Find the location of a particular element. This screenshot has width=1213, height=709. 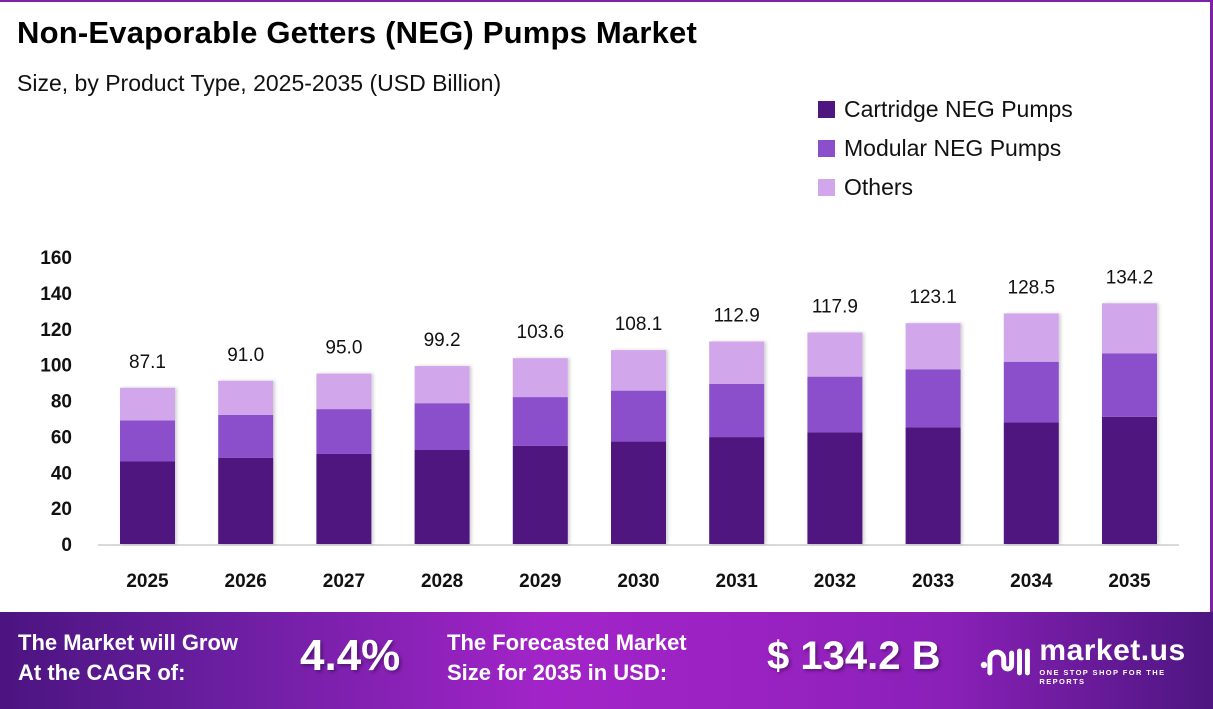

x-tick-label: 2027 is located at coordinates (344, 581).